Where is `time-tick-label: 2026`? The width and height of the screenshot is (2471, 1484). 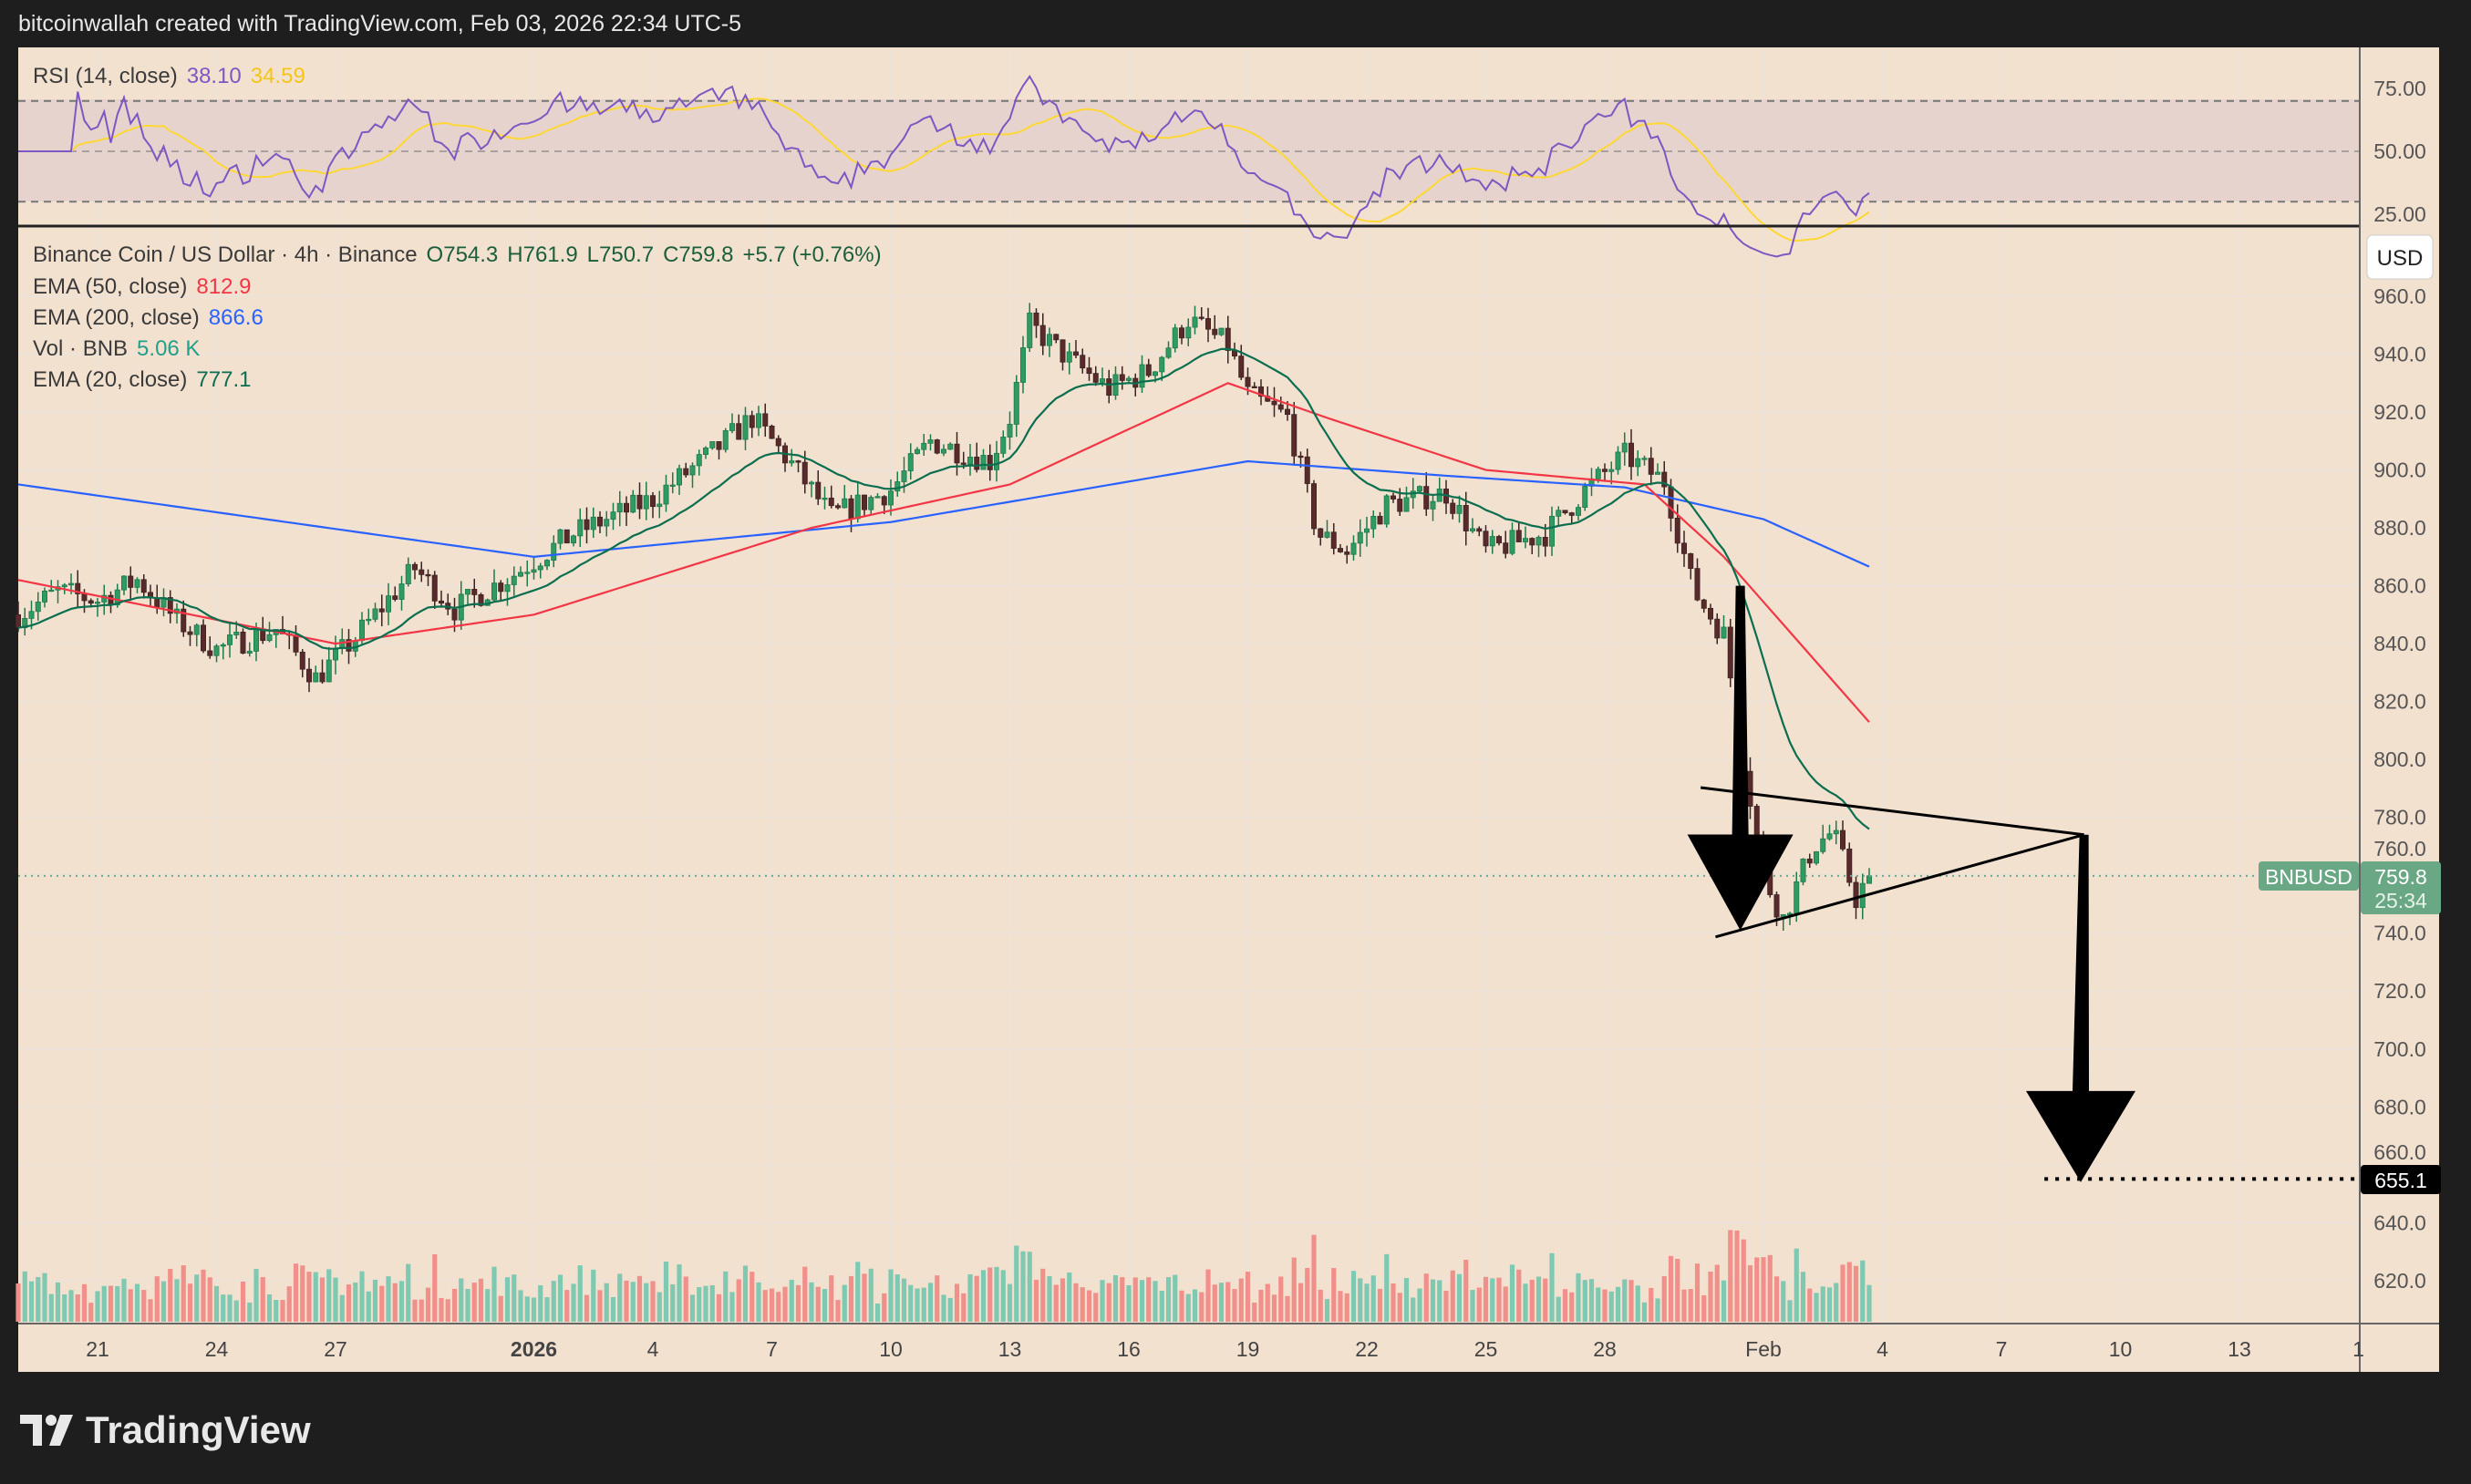 time-tick-label: 2026 is located at coordinates (534, 1349).